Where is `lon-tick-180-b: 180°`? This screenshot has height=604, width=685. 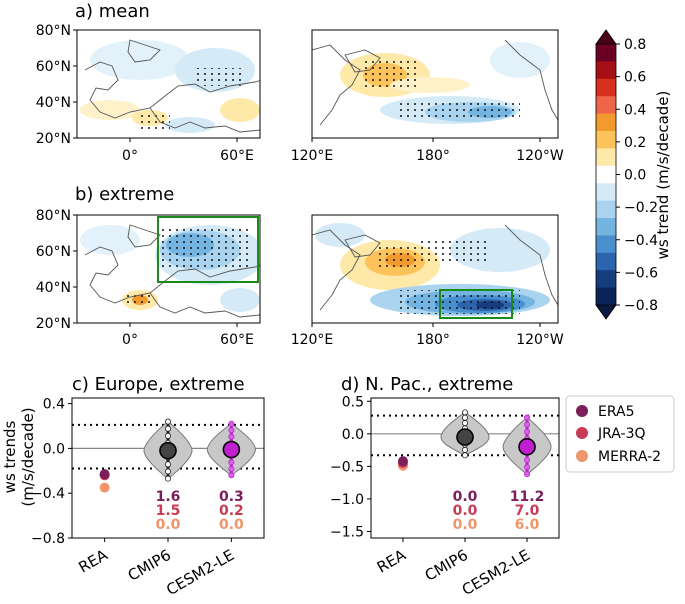
lon-tick-180-b: 180° is located at coordinates (433, 340).